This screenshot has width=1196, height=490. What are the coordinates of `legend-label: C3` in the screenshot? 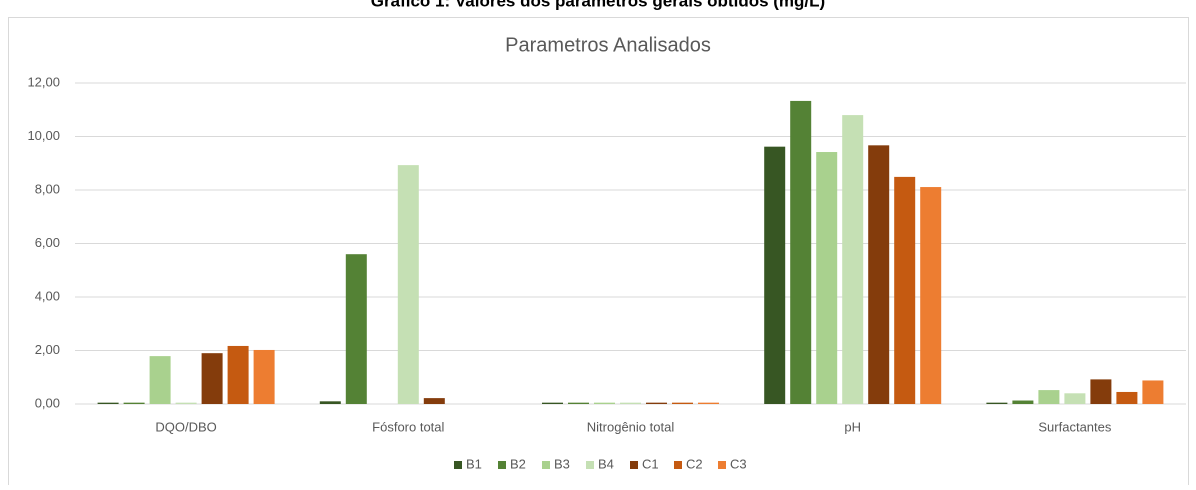 It's located at (738, 463).